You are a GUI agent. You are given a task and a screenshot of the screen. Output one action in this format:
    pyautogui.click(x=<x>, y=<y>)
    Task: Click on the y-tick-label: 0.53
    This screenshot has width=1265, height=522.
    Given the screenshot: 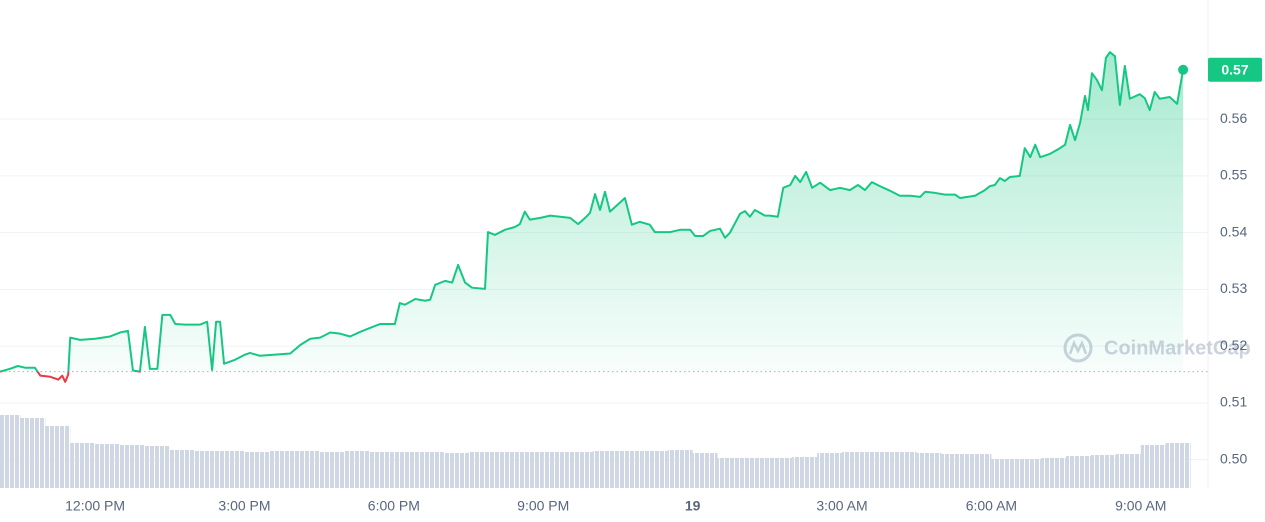 What is the action you would take?
    pyautogui.click(x=1233, y=288)
    